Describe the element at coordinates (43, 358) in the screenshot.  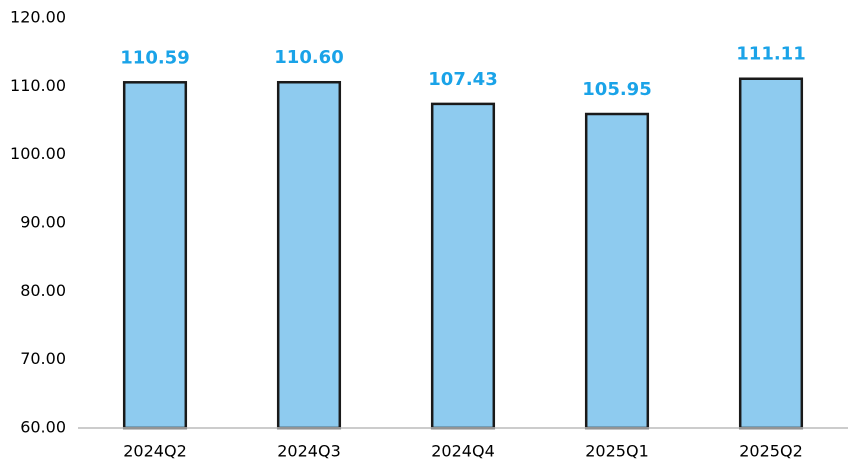
I see `y-tick-label: 70.00` at that location.